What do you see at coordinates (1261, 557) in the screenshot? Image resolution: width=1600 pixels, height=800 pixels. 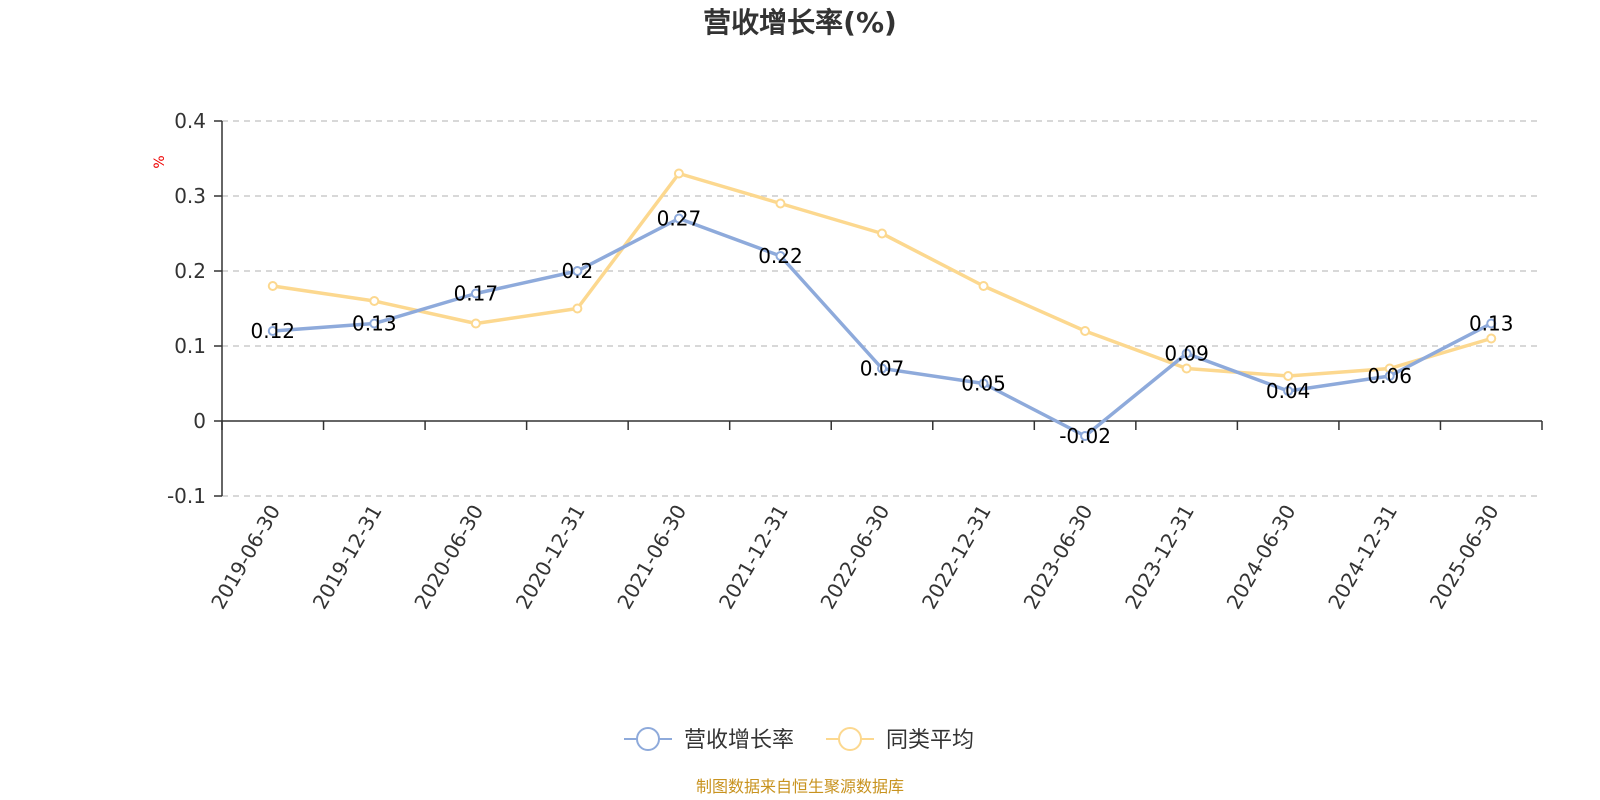 I see `x-tick-label: 2024-06-30` at bounding box center [1261, 557].